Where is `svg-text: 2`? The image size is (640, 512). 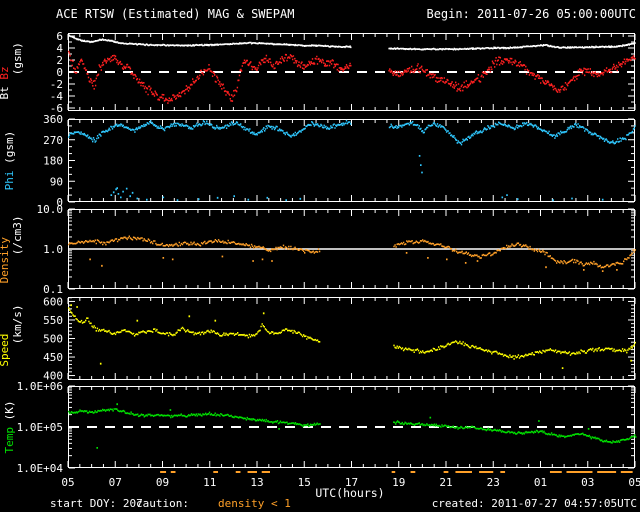
svg-text: 2 is located at coordinates (59, 60).